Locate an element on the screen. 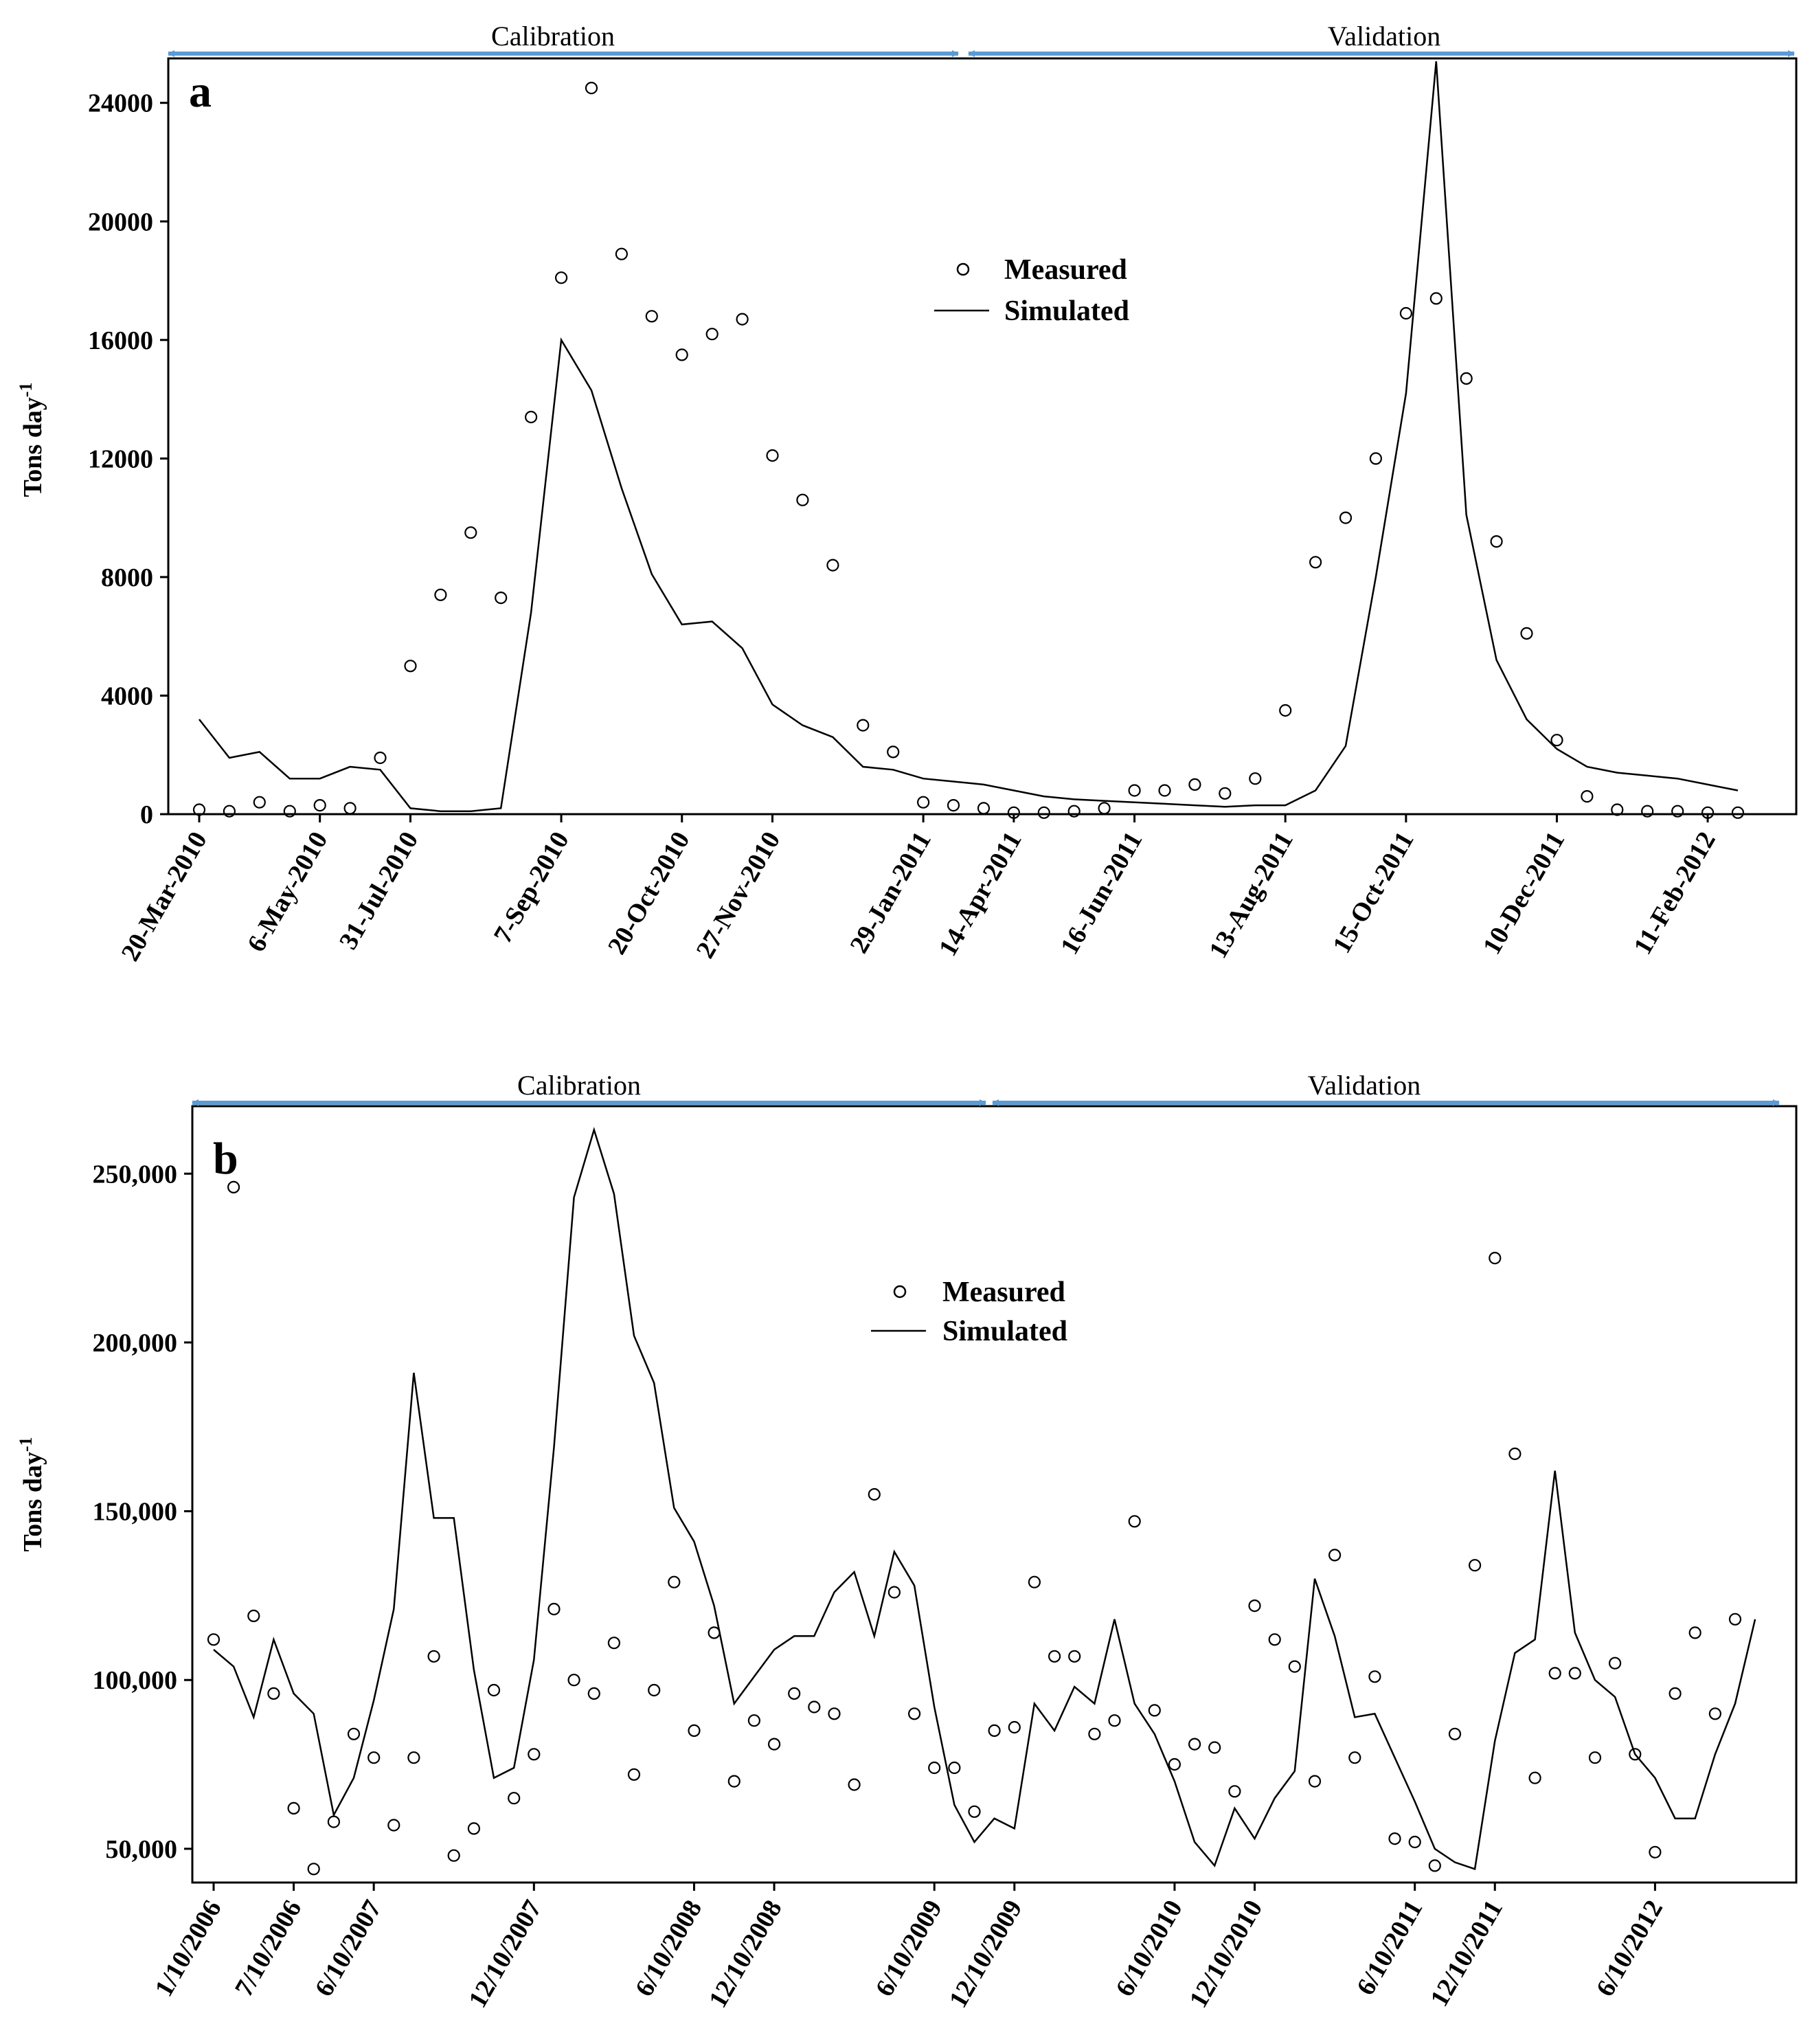  legend-b: Measured Simulated is located at coordinates (969, 1312).